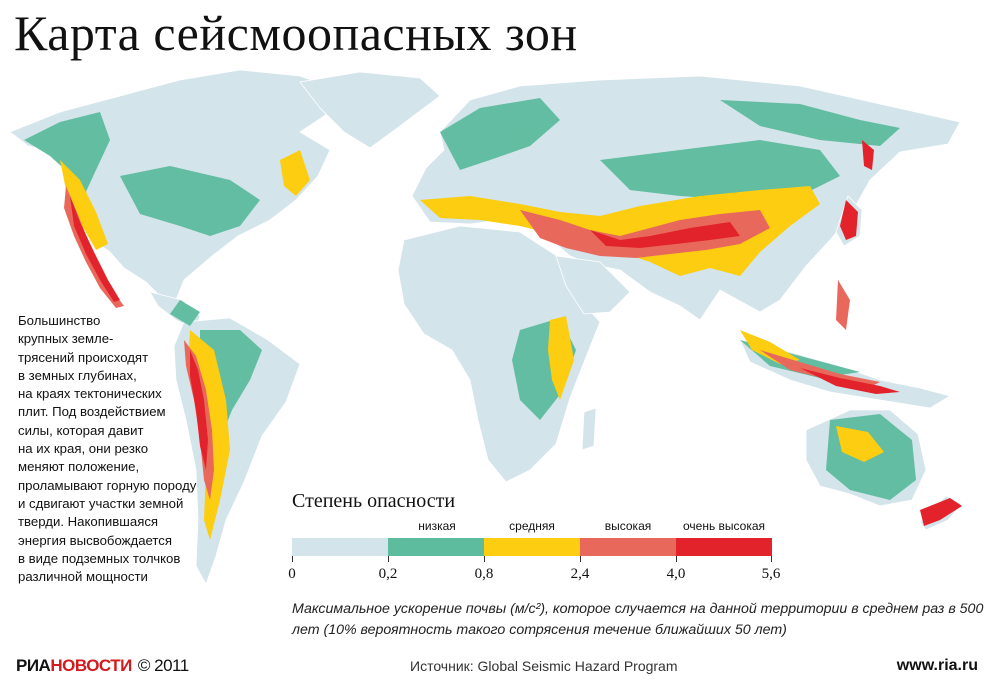 Image resolution: width=1000 pixels, height=686 pixels. What do you see at coordinates (77, 375) in the screenshot?
I see `text-line: в земных глубинах,` at bounding box center [77, 375].